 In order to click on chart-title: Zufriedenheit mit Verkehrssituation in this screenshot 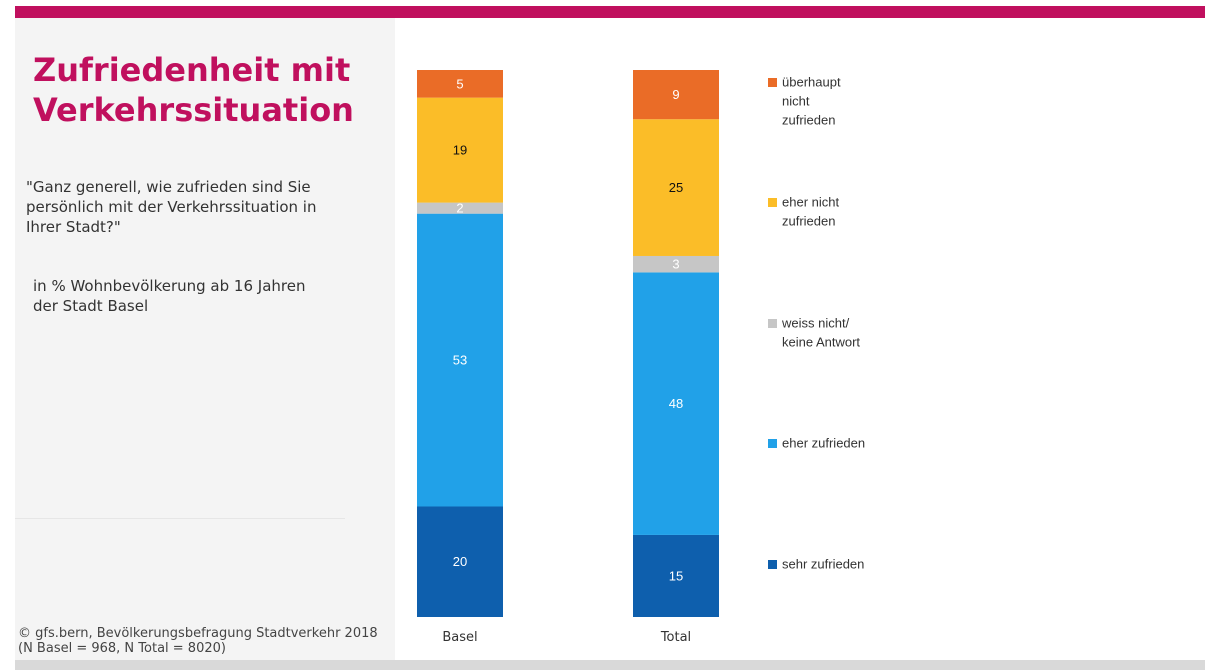, I will do `click(193, 90)`.